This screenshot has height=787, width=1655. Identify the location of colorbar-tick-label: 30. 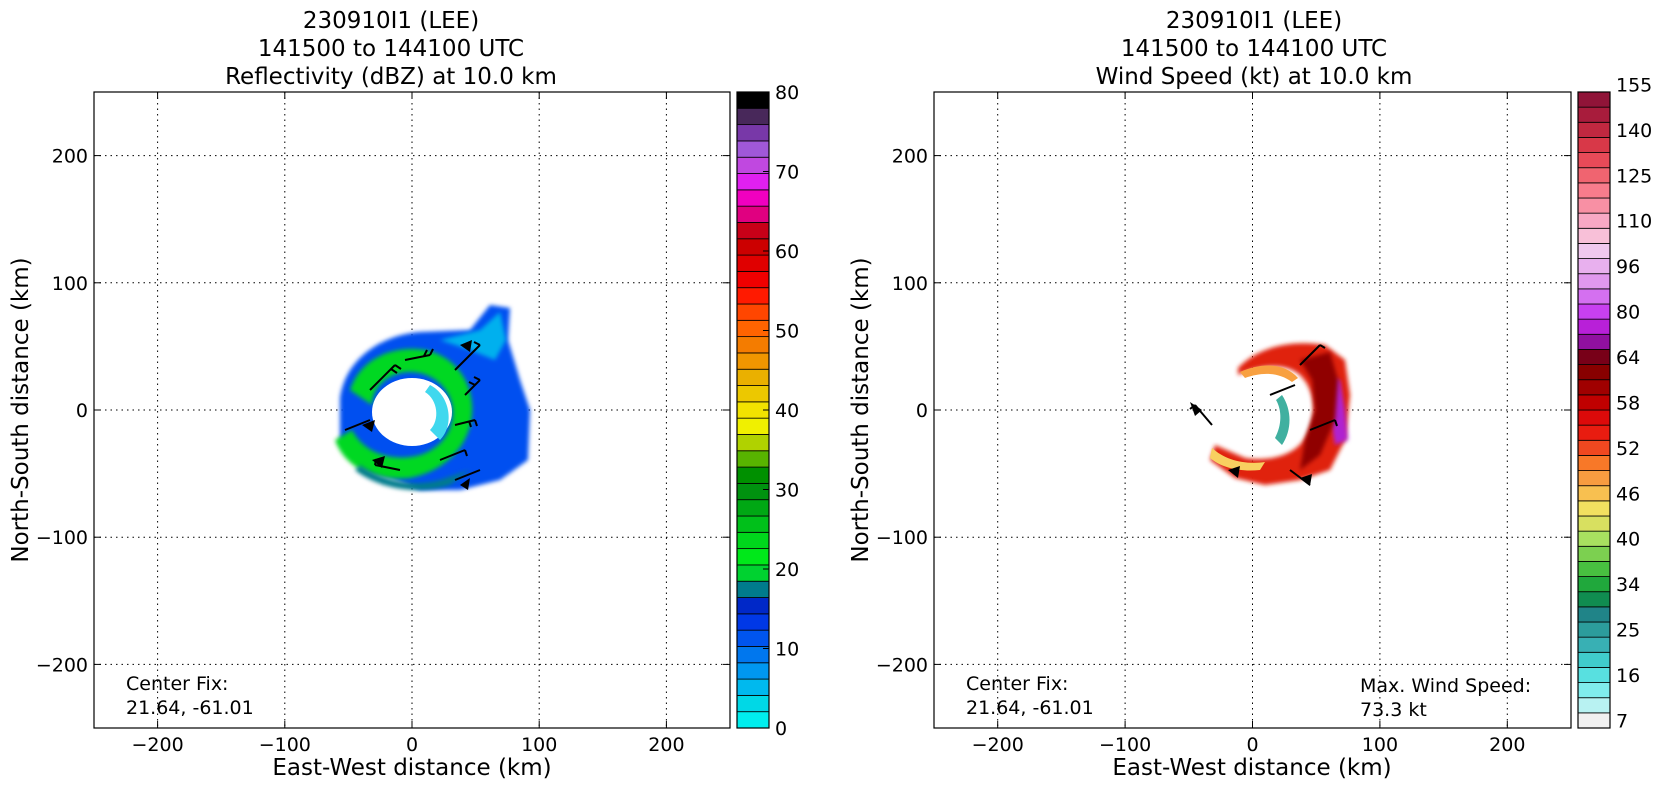
(787, 491).